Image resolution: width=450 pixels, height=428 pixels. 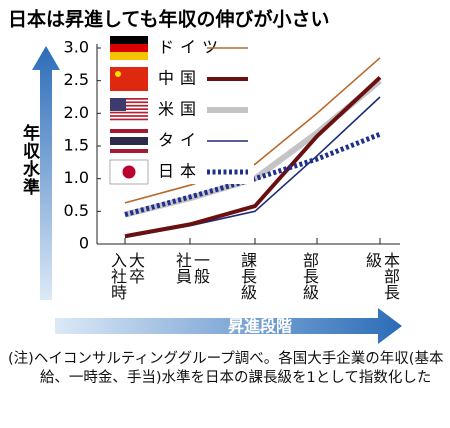 What do you see at coordinates (260, 326) in the screenshot?
I see `x-axis-label: 昇進段階` at bounding box center [260, 326].